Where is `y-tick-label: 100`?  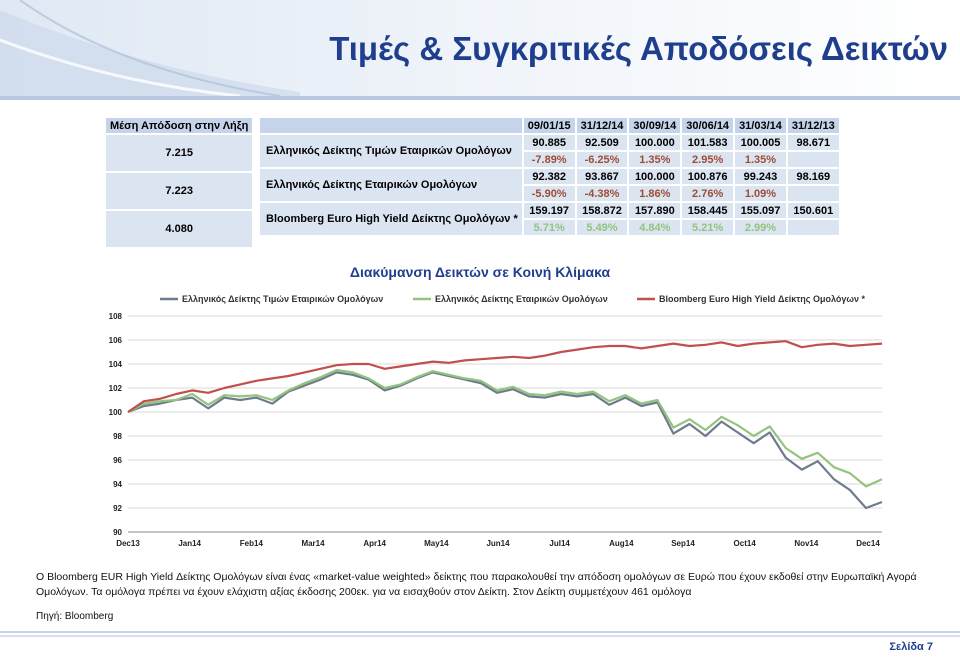 y-tick-label: 100 is located at coordinates (116, 412).